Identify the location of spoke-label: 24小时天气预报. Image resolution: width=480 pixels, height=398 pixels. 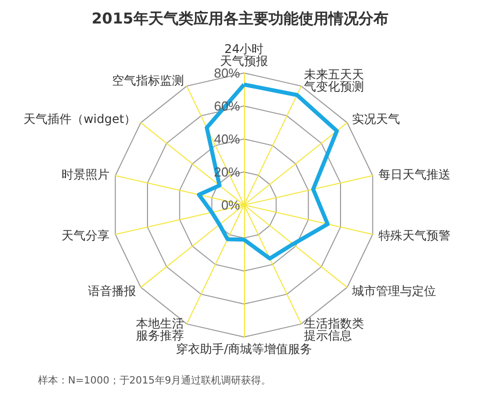
(244, 55).